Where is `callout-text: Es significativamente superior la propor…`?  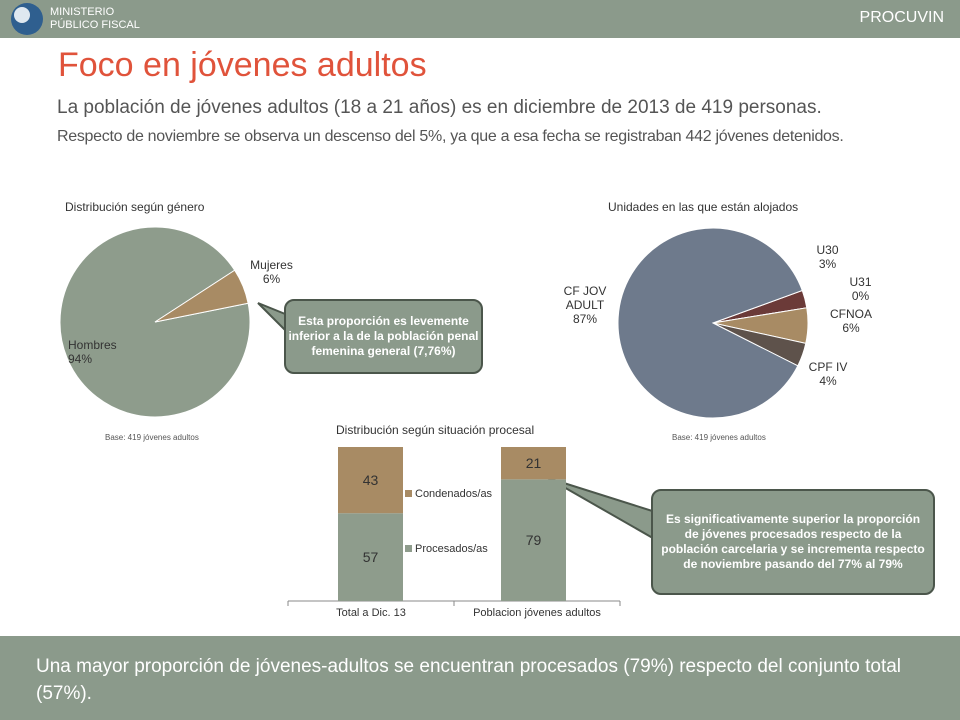
callout-text: Es significativamente superior la propor… is located at coordinates (793, 541).